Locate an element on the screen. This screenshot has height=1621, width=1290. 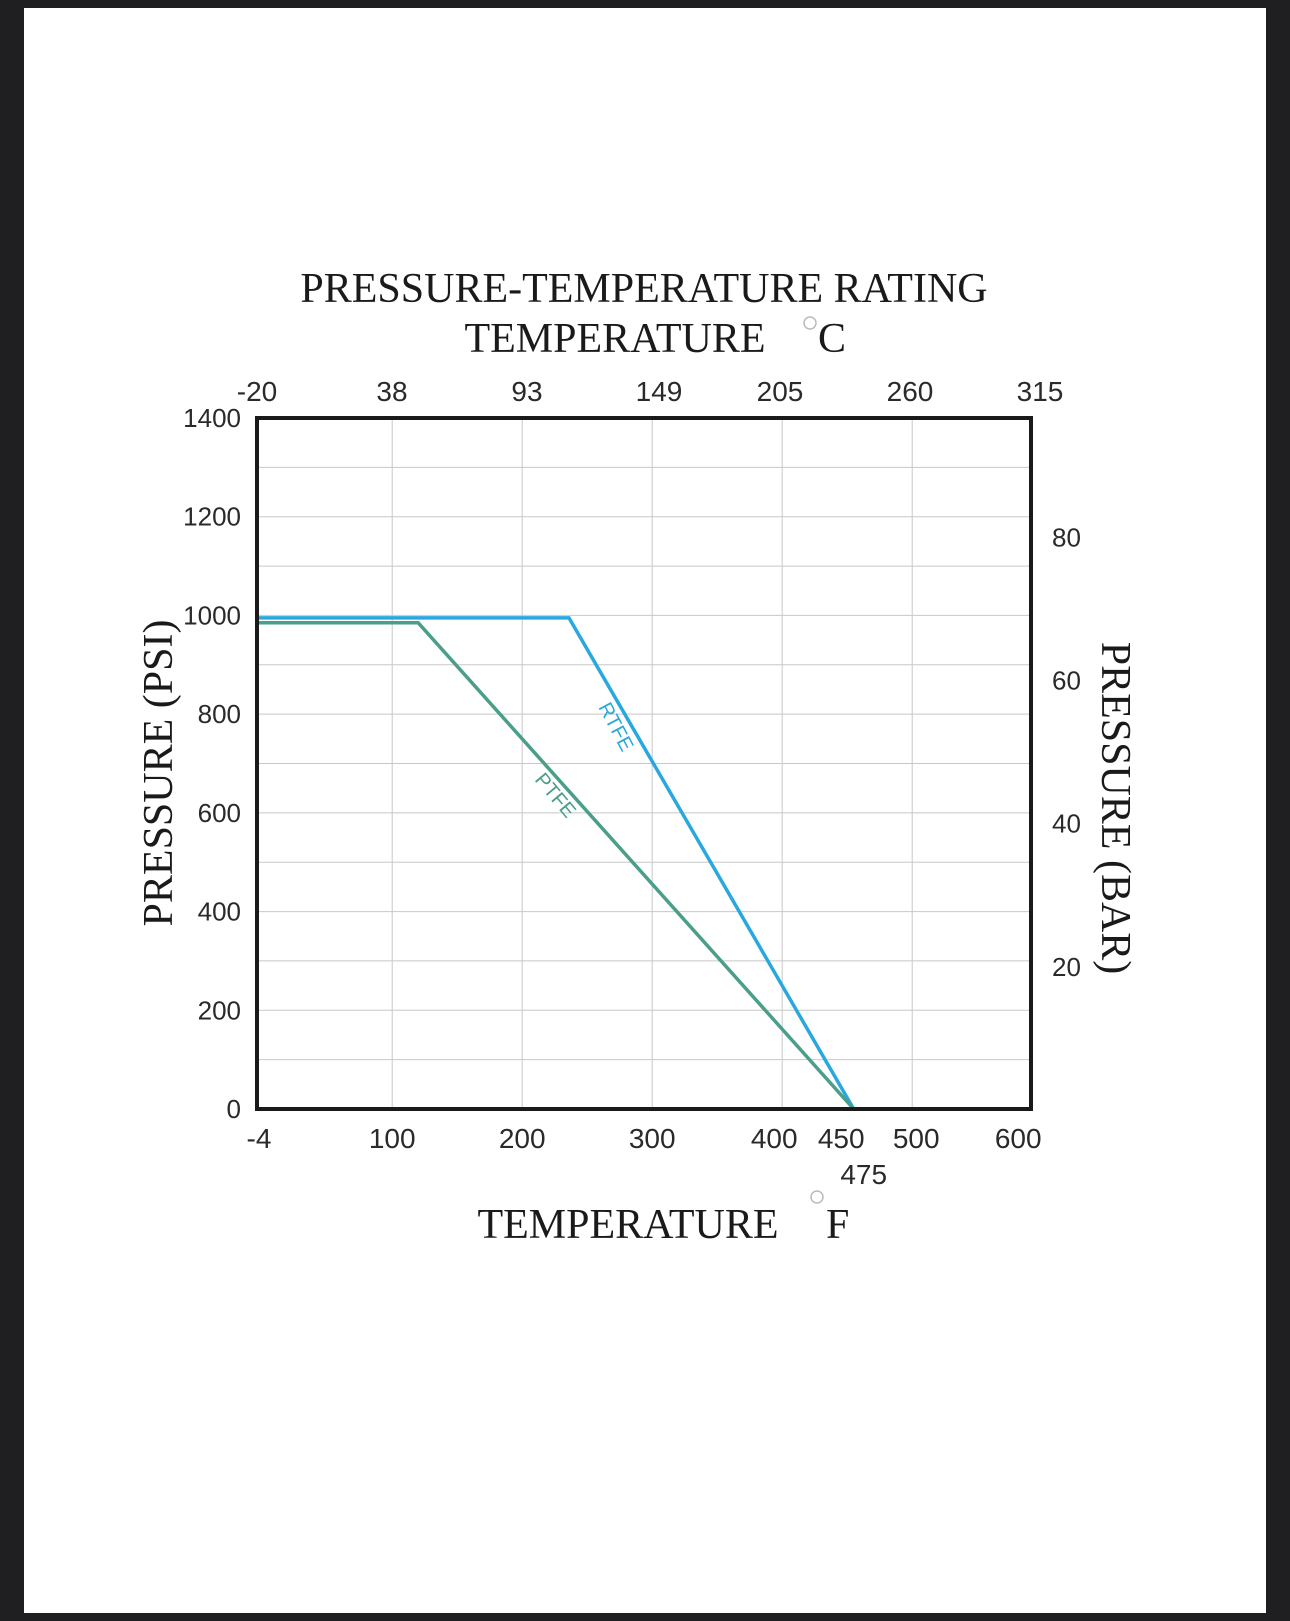
top-tick-label: -20 is located at coordinates (257, 391).